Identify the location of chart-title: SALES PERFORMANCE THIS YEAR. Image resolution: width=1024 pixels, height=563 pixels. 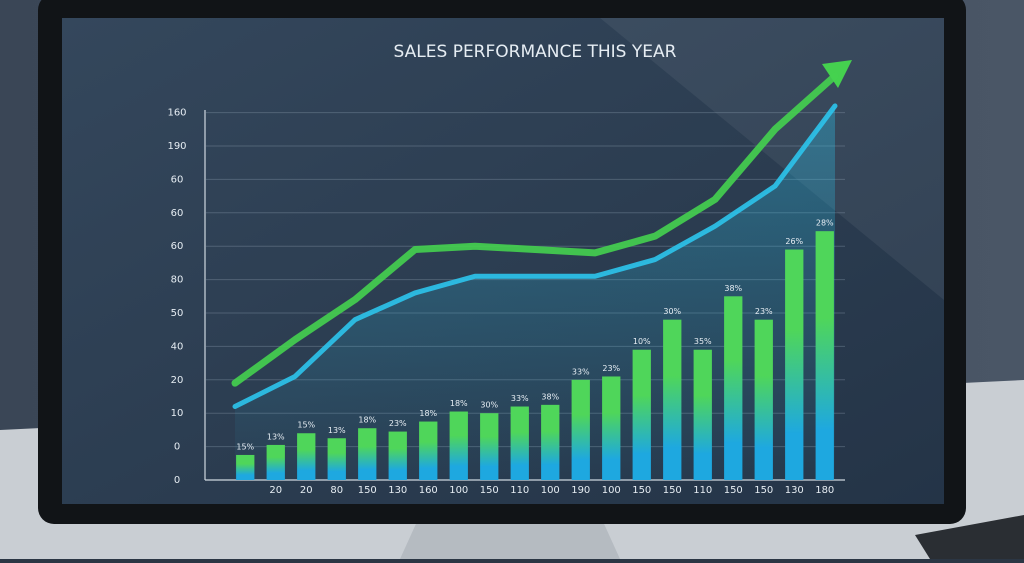
(535, 52).